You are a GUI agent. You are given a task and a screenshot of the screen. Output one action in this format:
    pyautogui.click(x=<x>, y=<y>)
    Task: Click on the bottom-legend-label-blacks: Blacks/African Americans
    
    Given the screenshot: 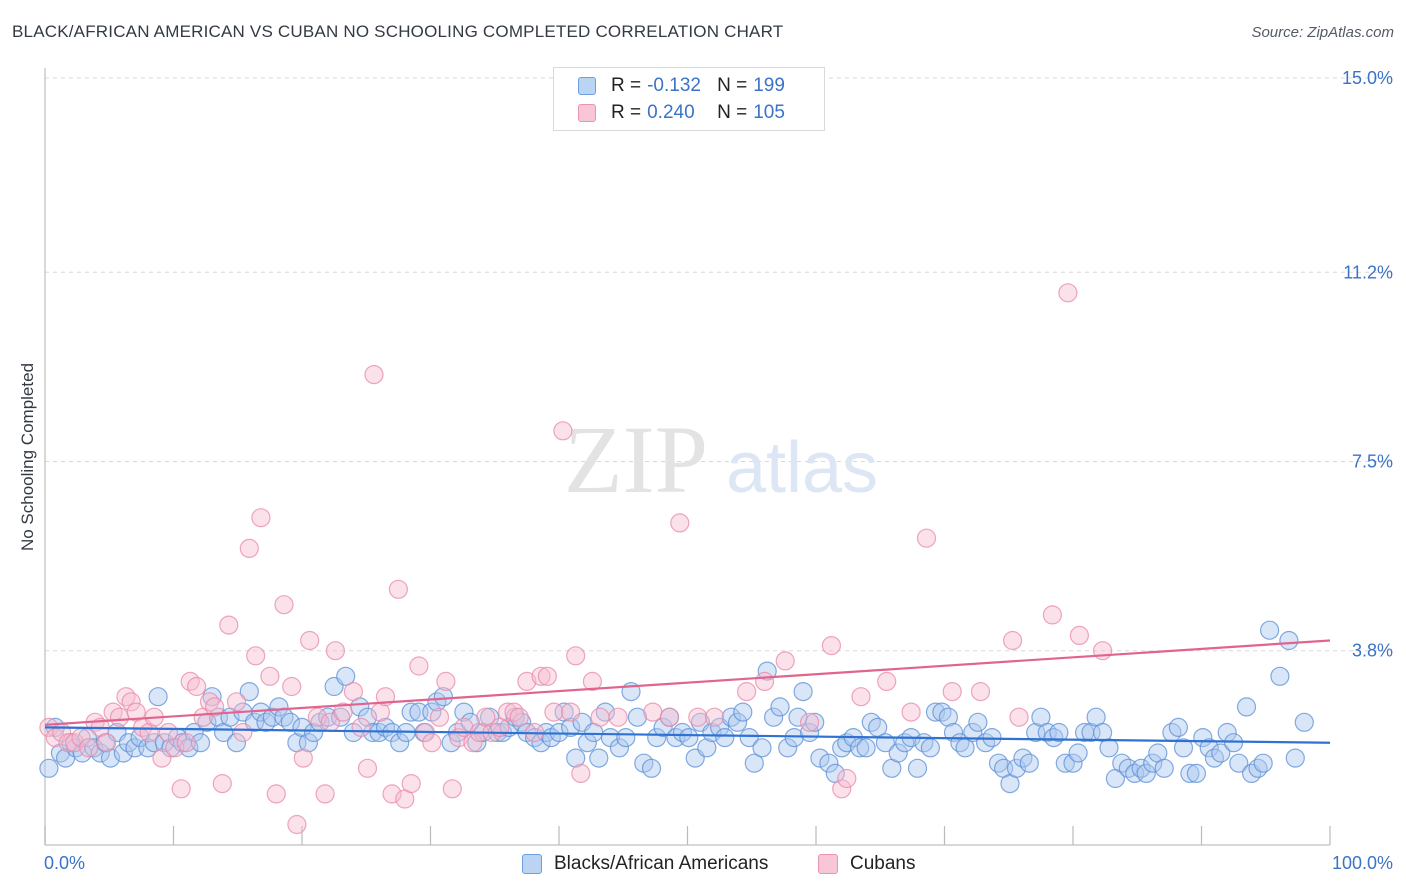 What is the action you would take?
    pyautogui.click(x=661, y=863)
    